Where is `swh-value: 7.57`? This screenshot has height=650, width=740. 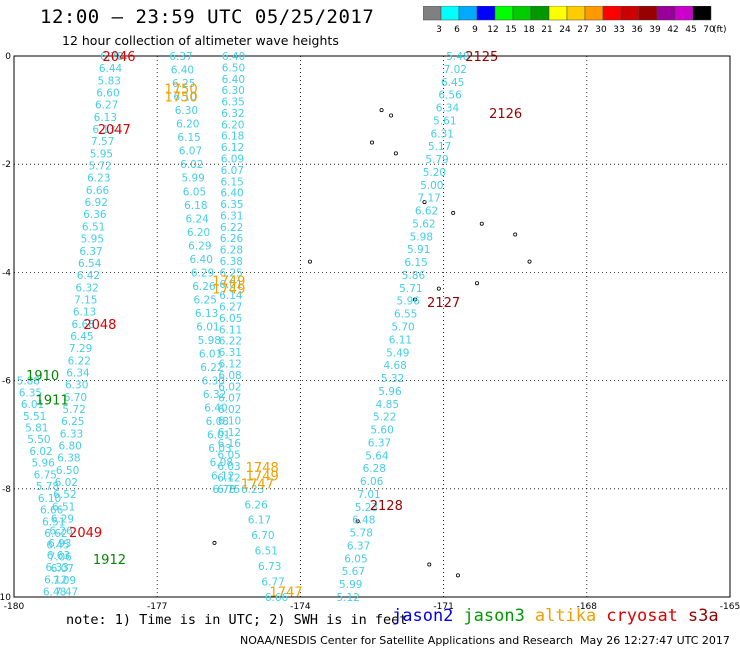
swh-value: 7.57 is located at coordinates (102, 142).